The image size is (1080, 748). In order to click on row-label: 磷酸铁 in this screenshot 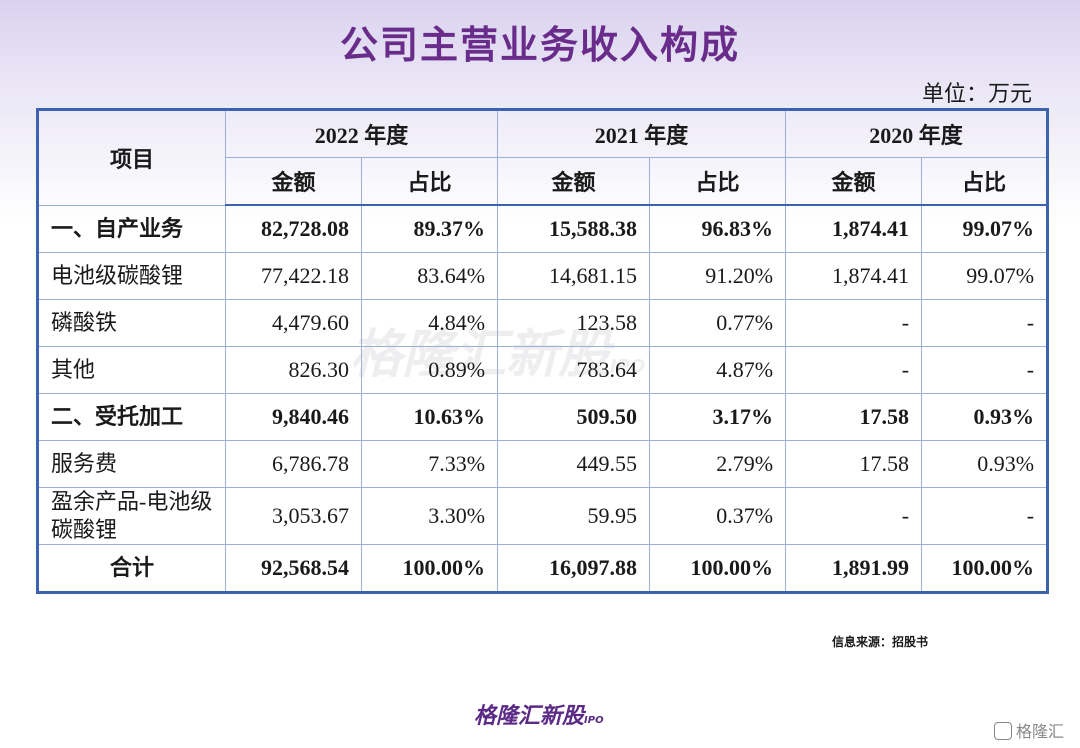, I will do `click(131, 323)`.